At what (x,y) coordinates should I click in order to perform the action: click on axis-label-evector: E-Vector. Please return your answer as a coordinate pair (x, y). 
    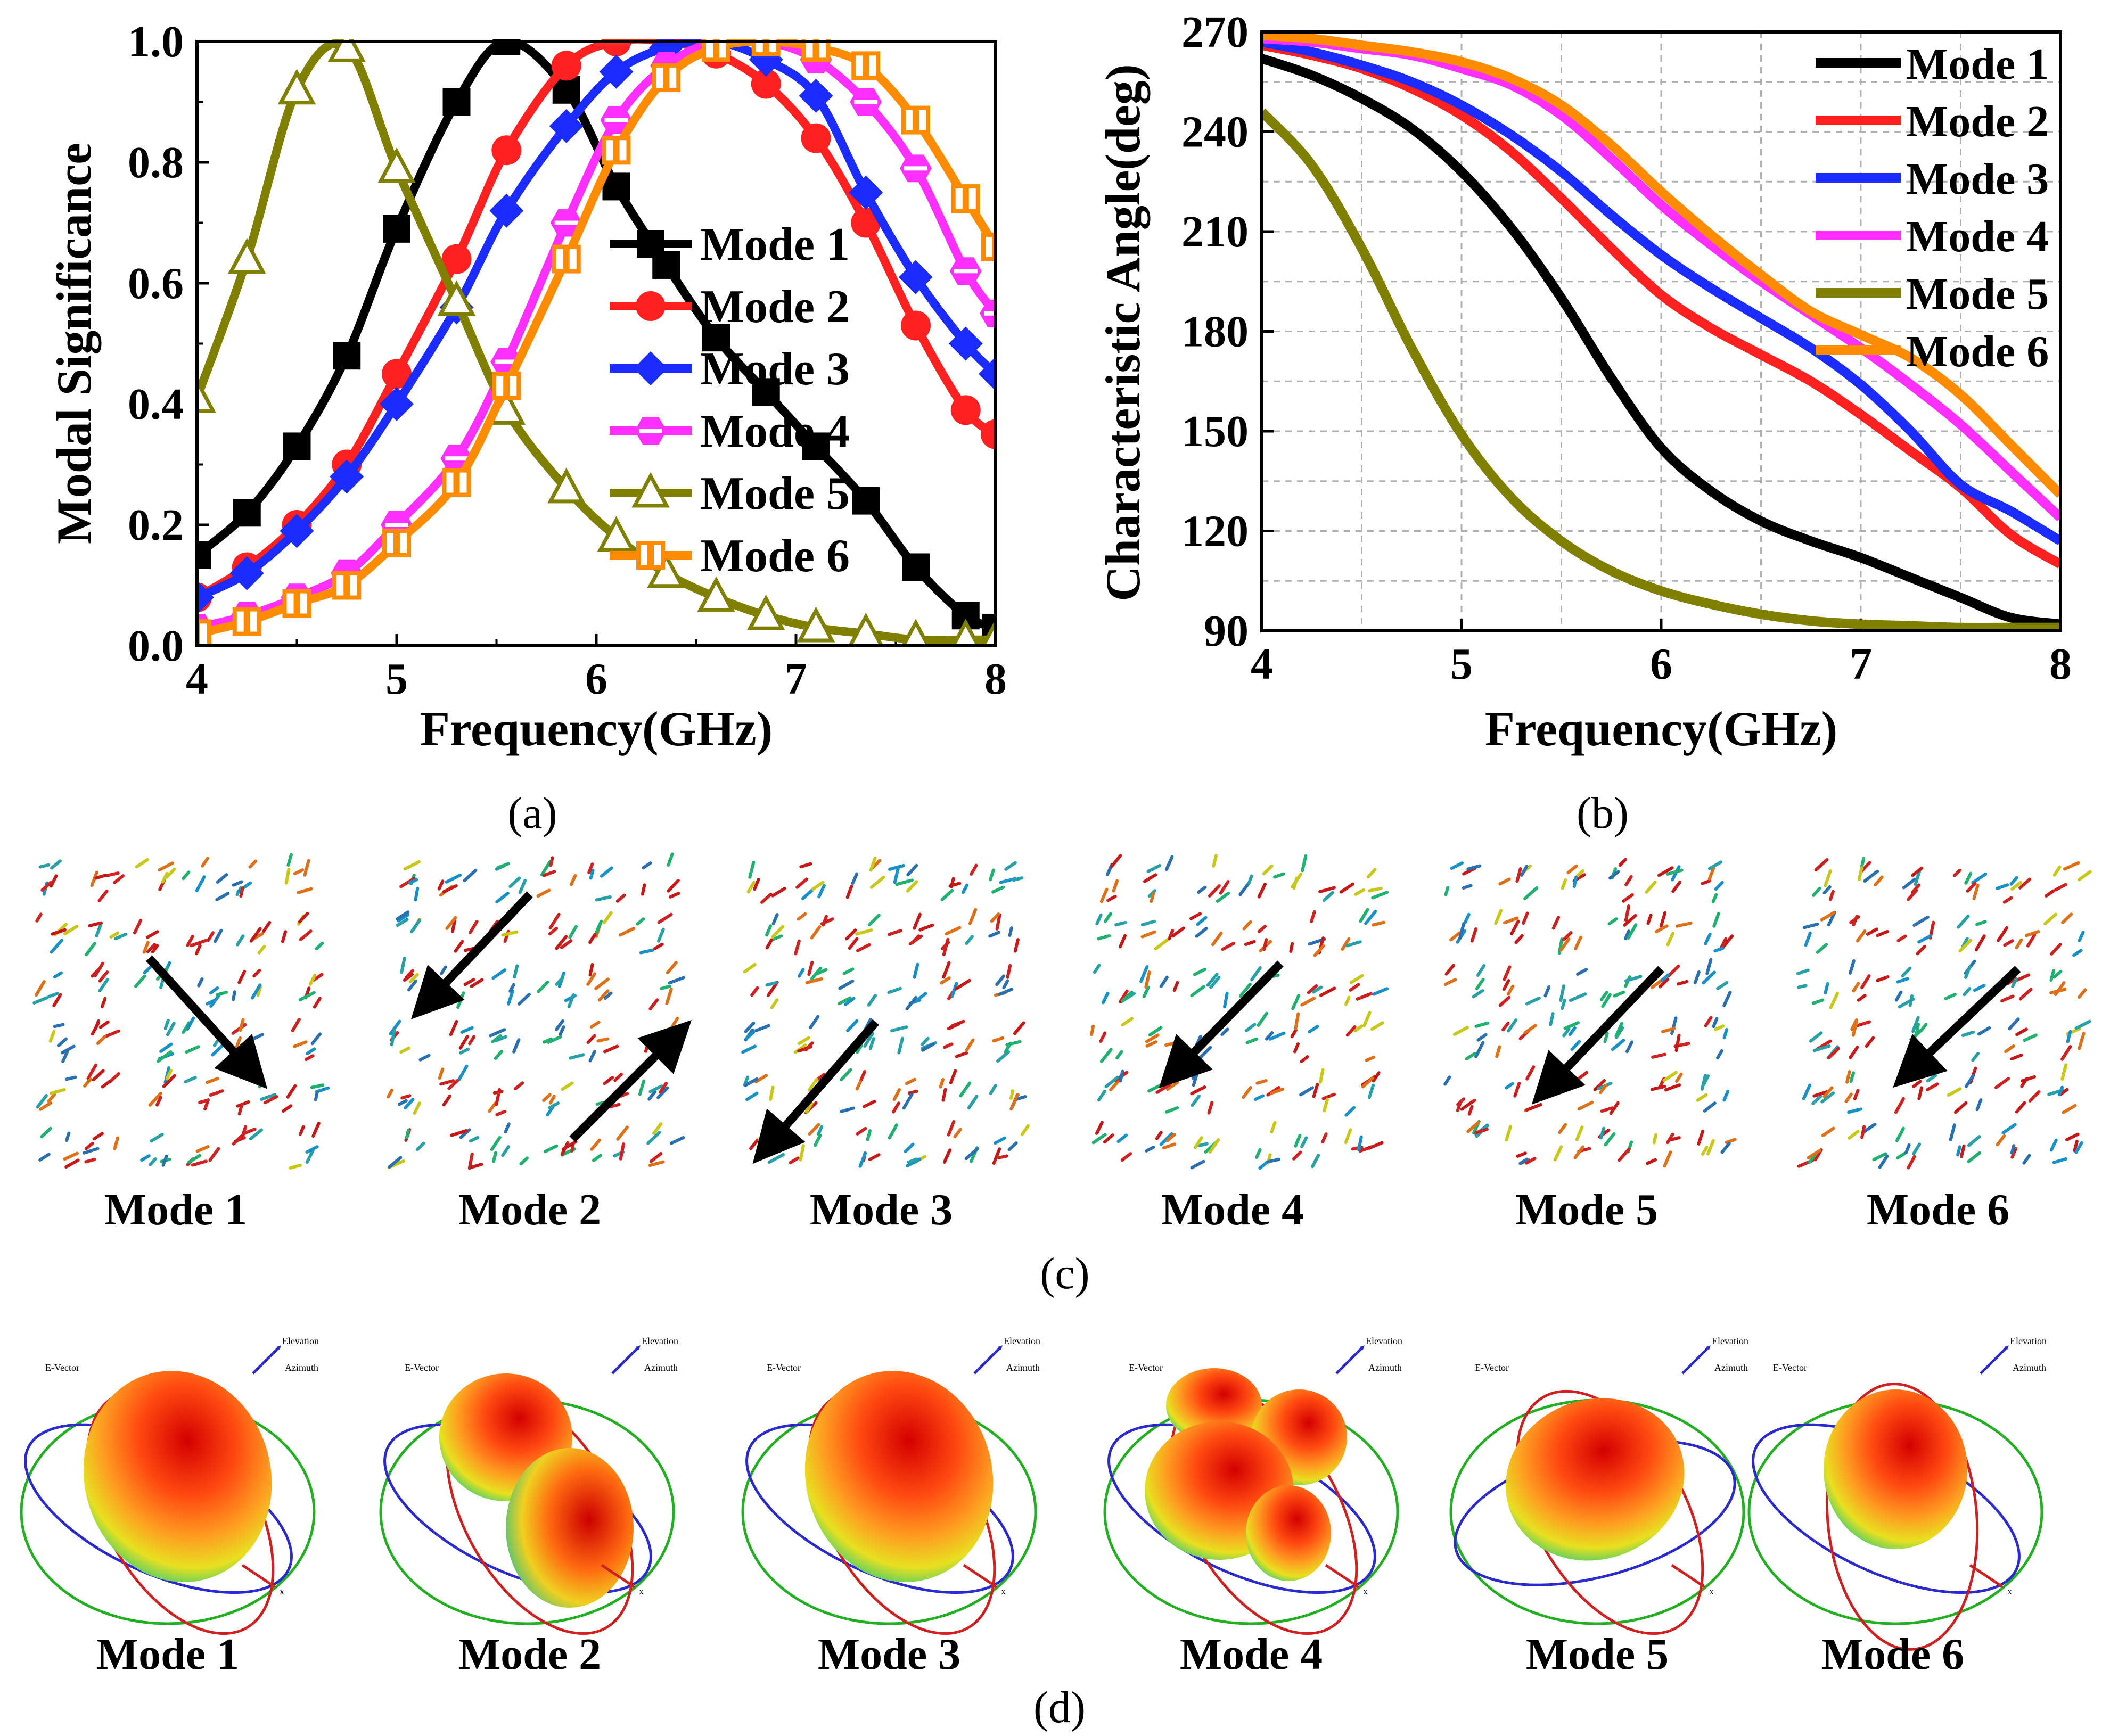
    Looking at the image, I should click on (422, 1367).